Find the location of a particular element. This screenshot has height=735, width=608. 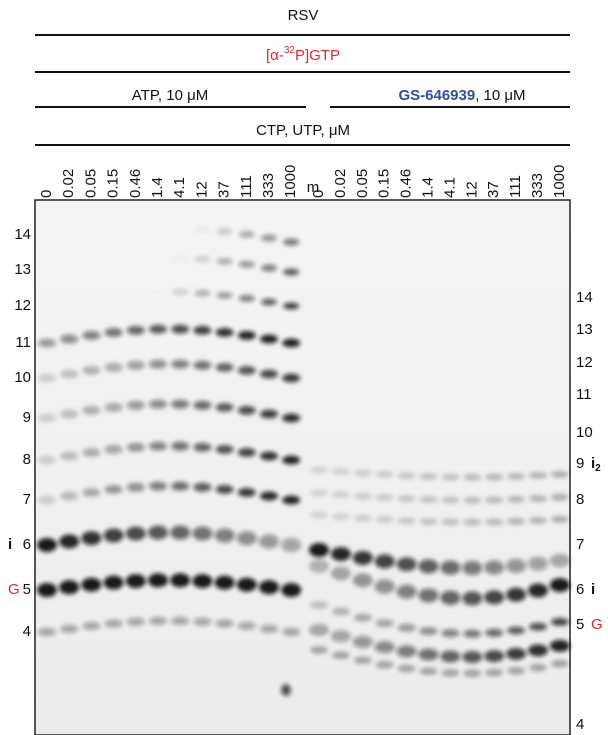

lane-label: m is located at coordinates (313, 187).